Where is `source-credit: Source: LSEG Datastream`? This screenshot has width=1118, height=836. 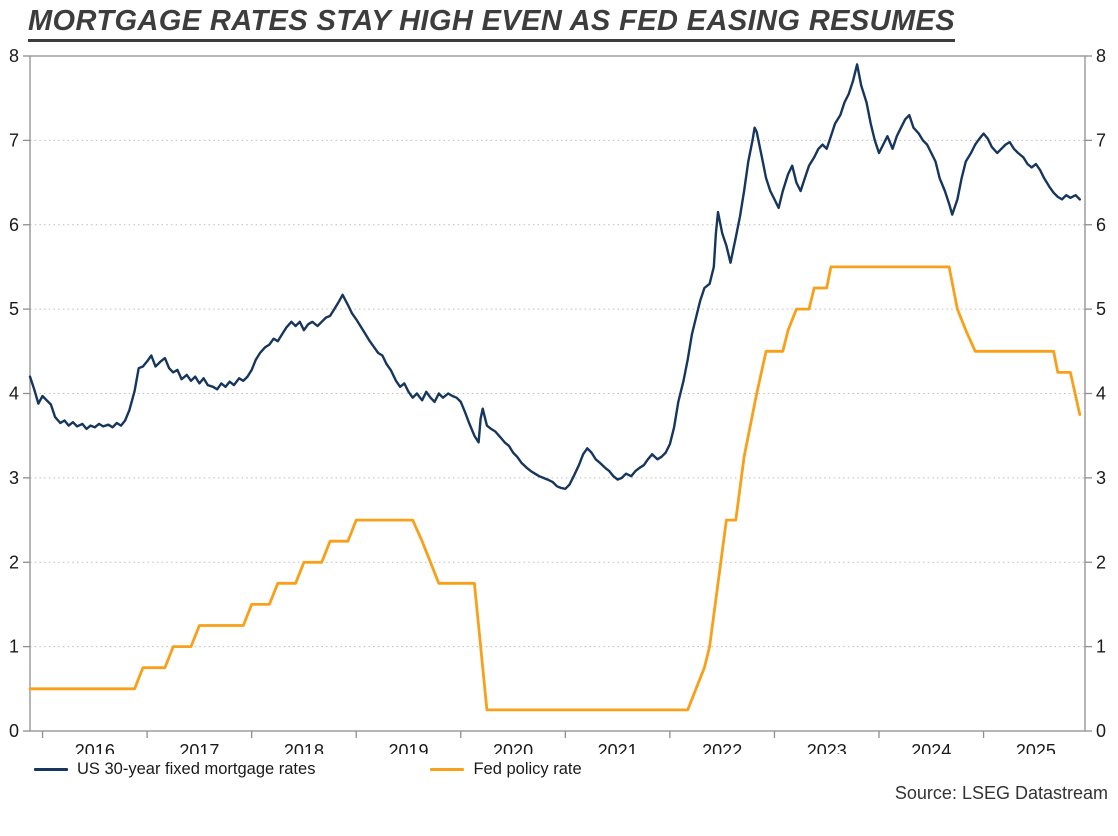
source-credit: Source: LSEG Datastream is located at coordinates (1001, 793).